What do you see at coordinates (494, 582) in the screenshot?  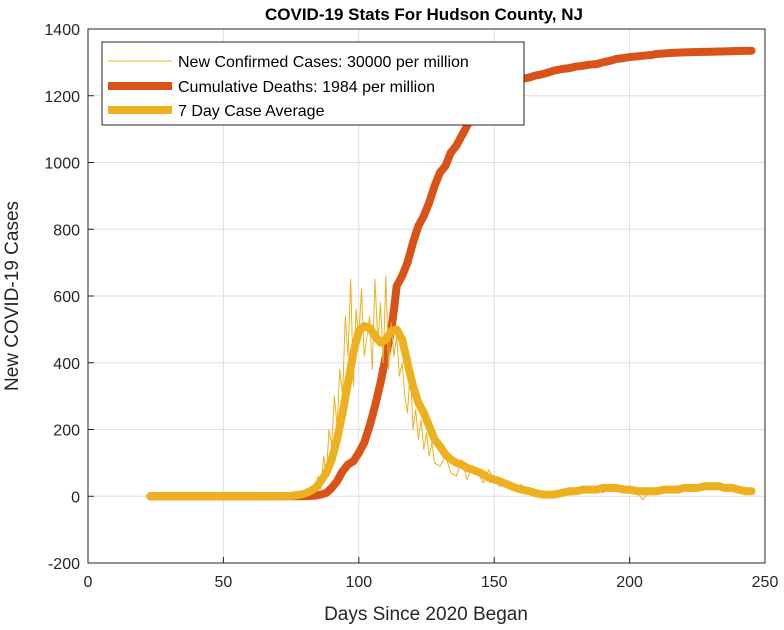 I see `x-tick-label: 150` at bounding box center [494, 582].